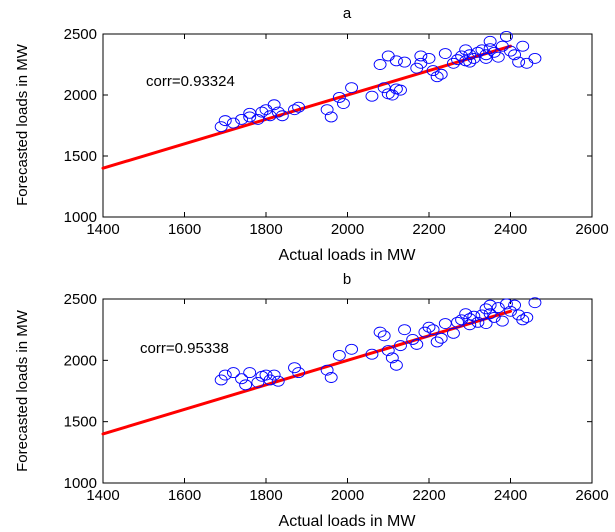  I want to click on panel-a-ylabel: Forecasted loads in MW, so click(22, 124).